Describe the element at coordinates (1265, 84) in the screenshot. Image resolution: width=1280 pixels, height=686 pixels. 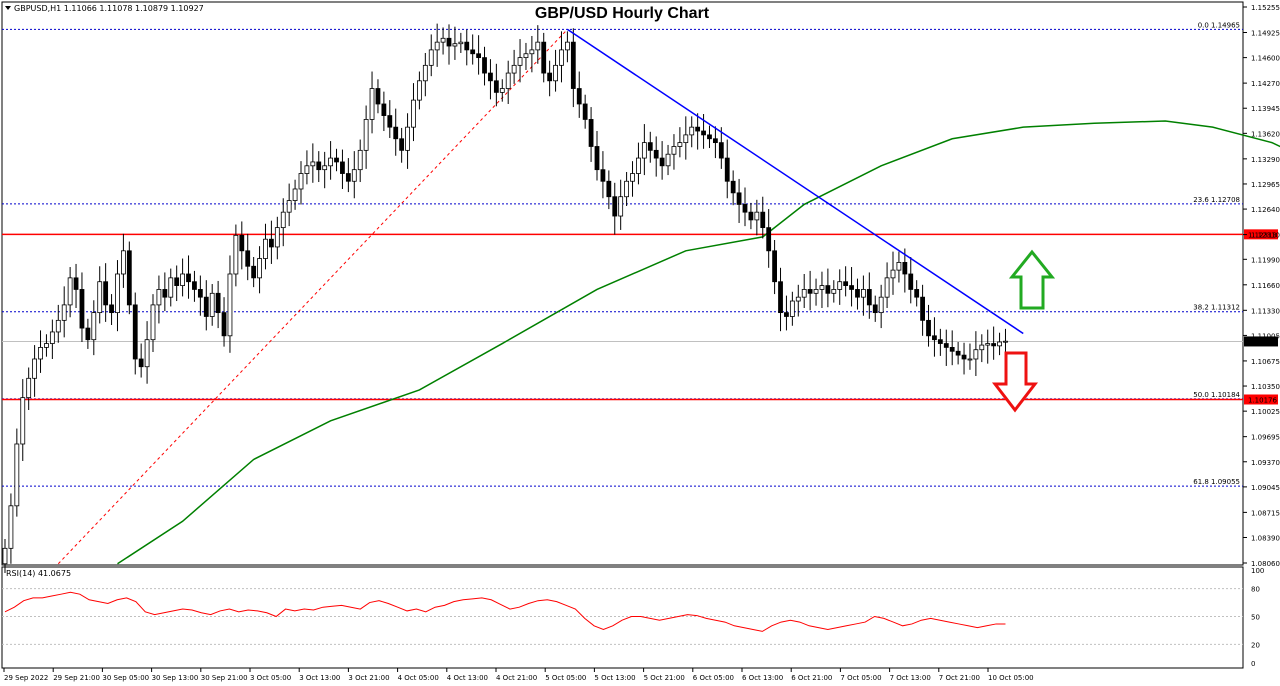
I see `price-tick-label: 1.14270` at that location.